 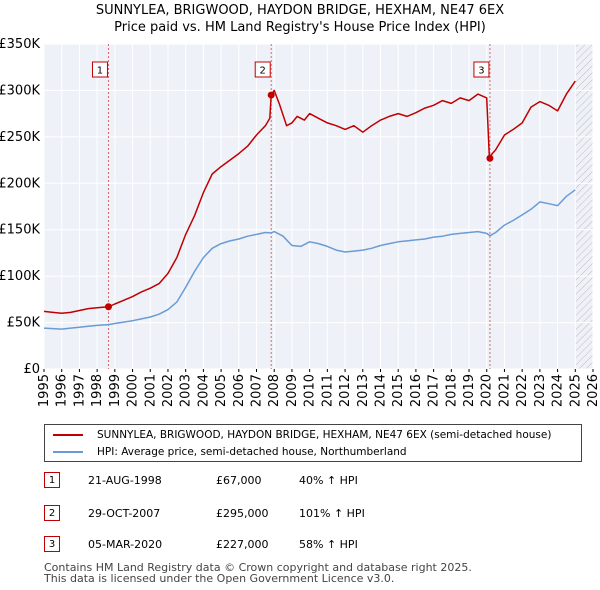 What do you see at coordinates (115, 390) in the screenshot?
I see `x-tick-label: 1999` at bounding box center [115, 390].